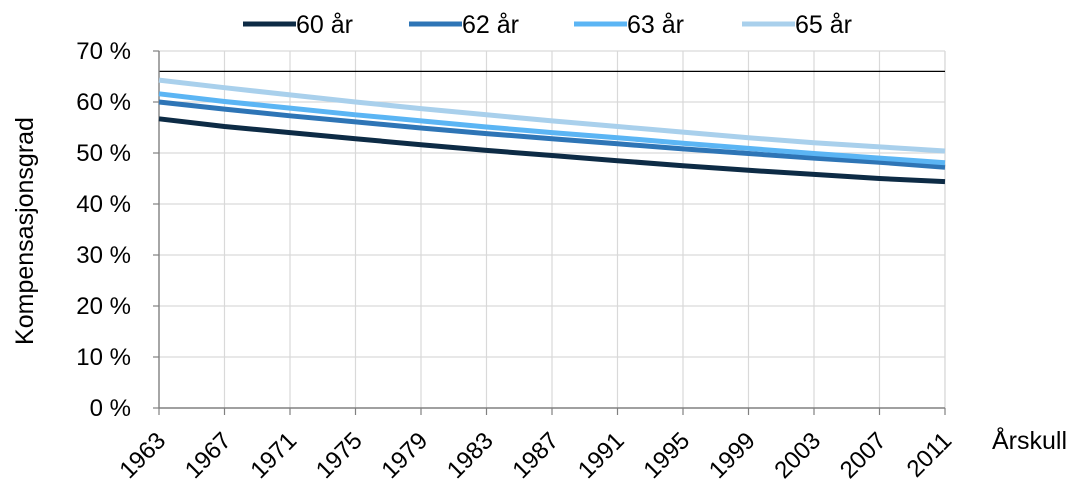 The width and height of the screenshot is (1080, 495). What do you see at coordinates (208, 455) in the screenshot?
I see `x-tick-label: 1967` at bounding box center [208, 455].